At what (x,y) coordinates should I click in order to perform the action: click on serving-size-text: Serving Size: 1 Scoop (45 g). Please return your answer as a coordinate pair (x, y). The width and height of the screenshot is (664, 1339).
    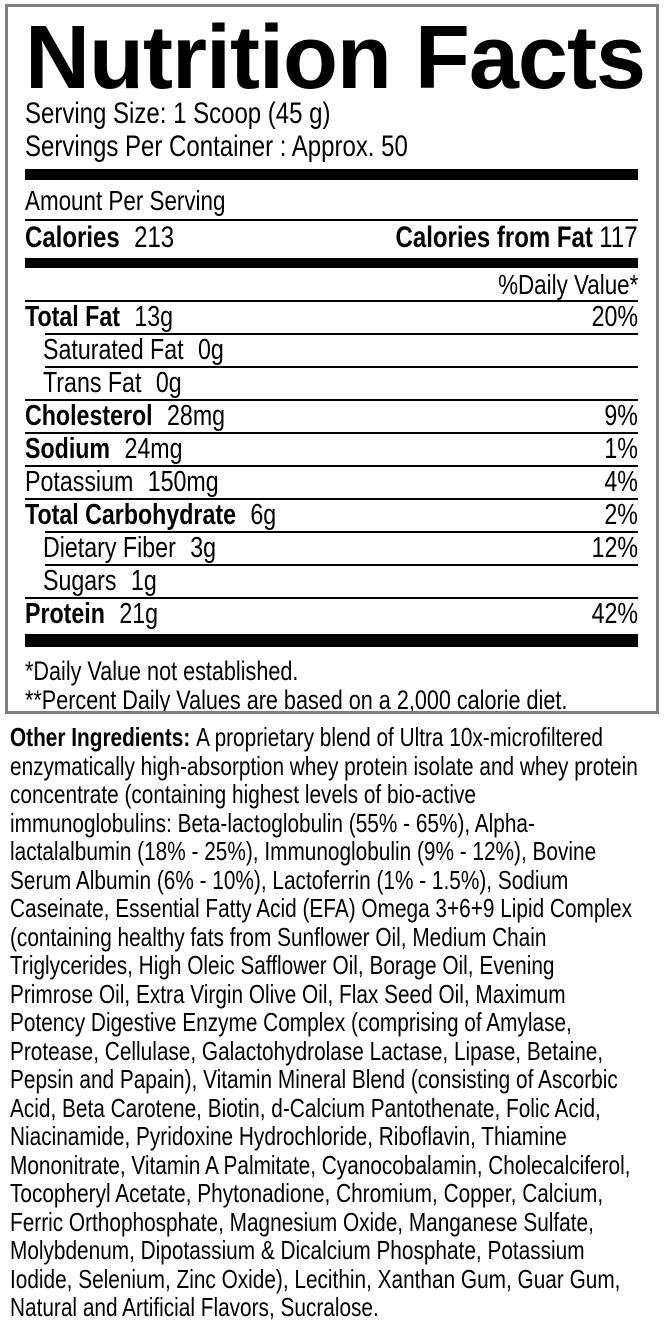
    Looking at the image, I should click on (178, 113).